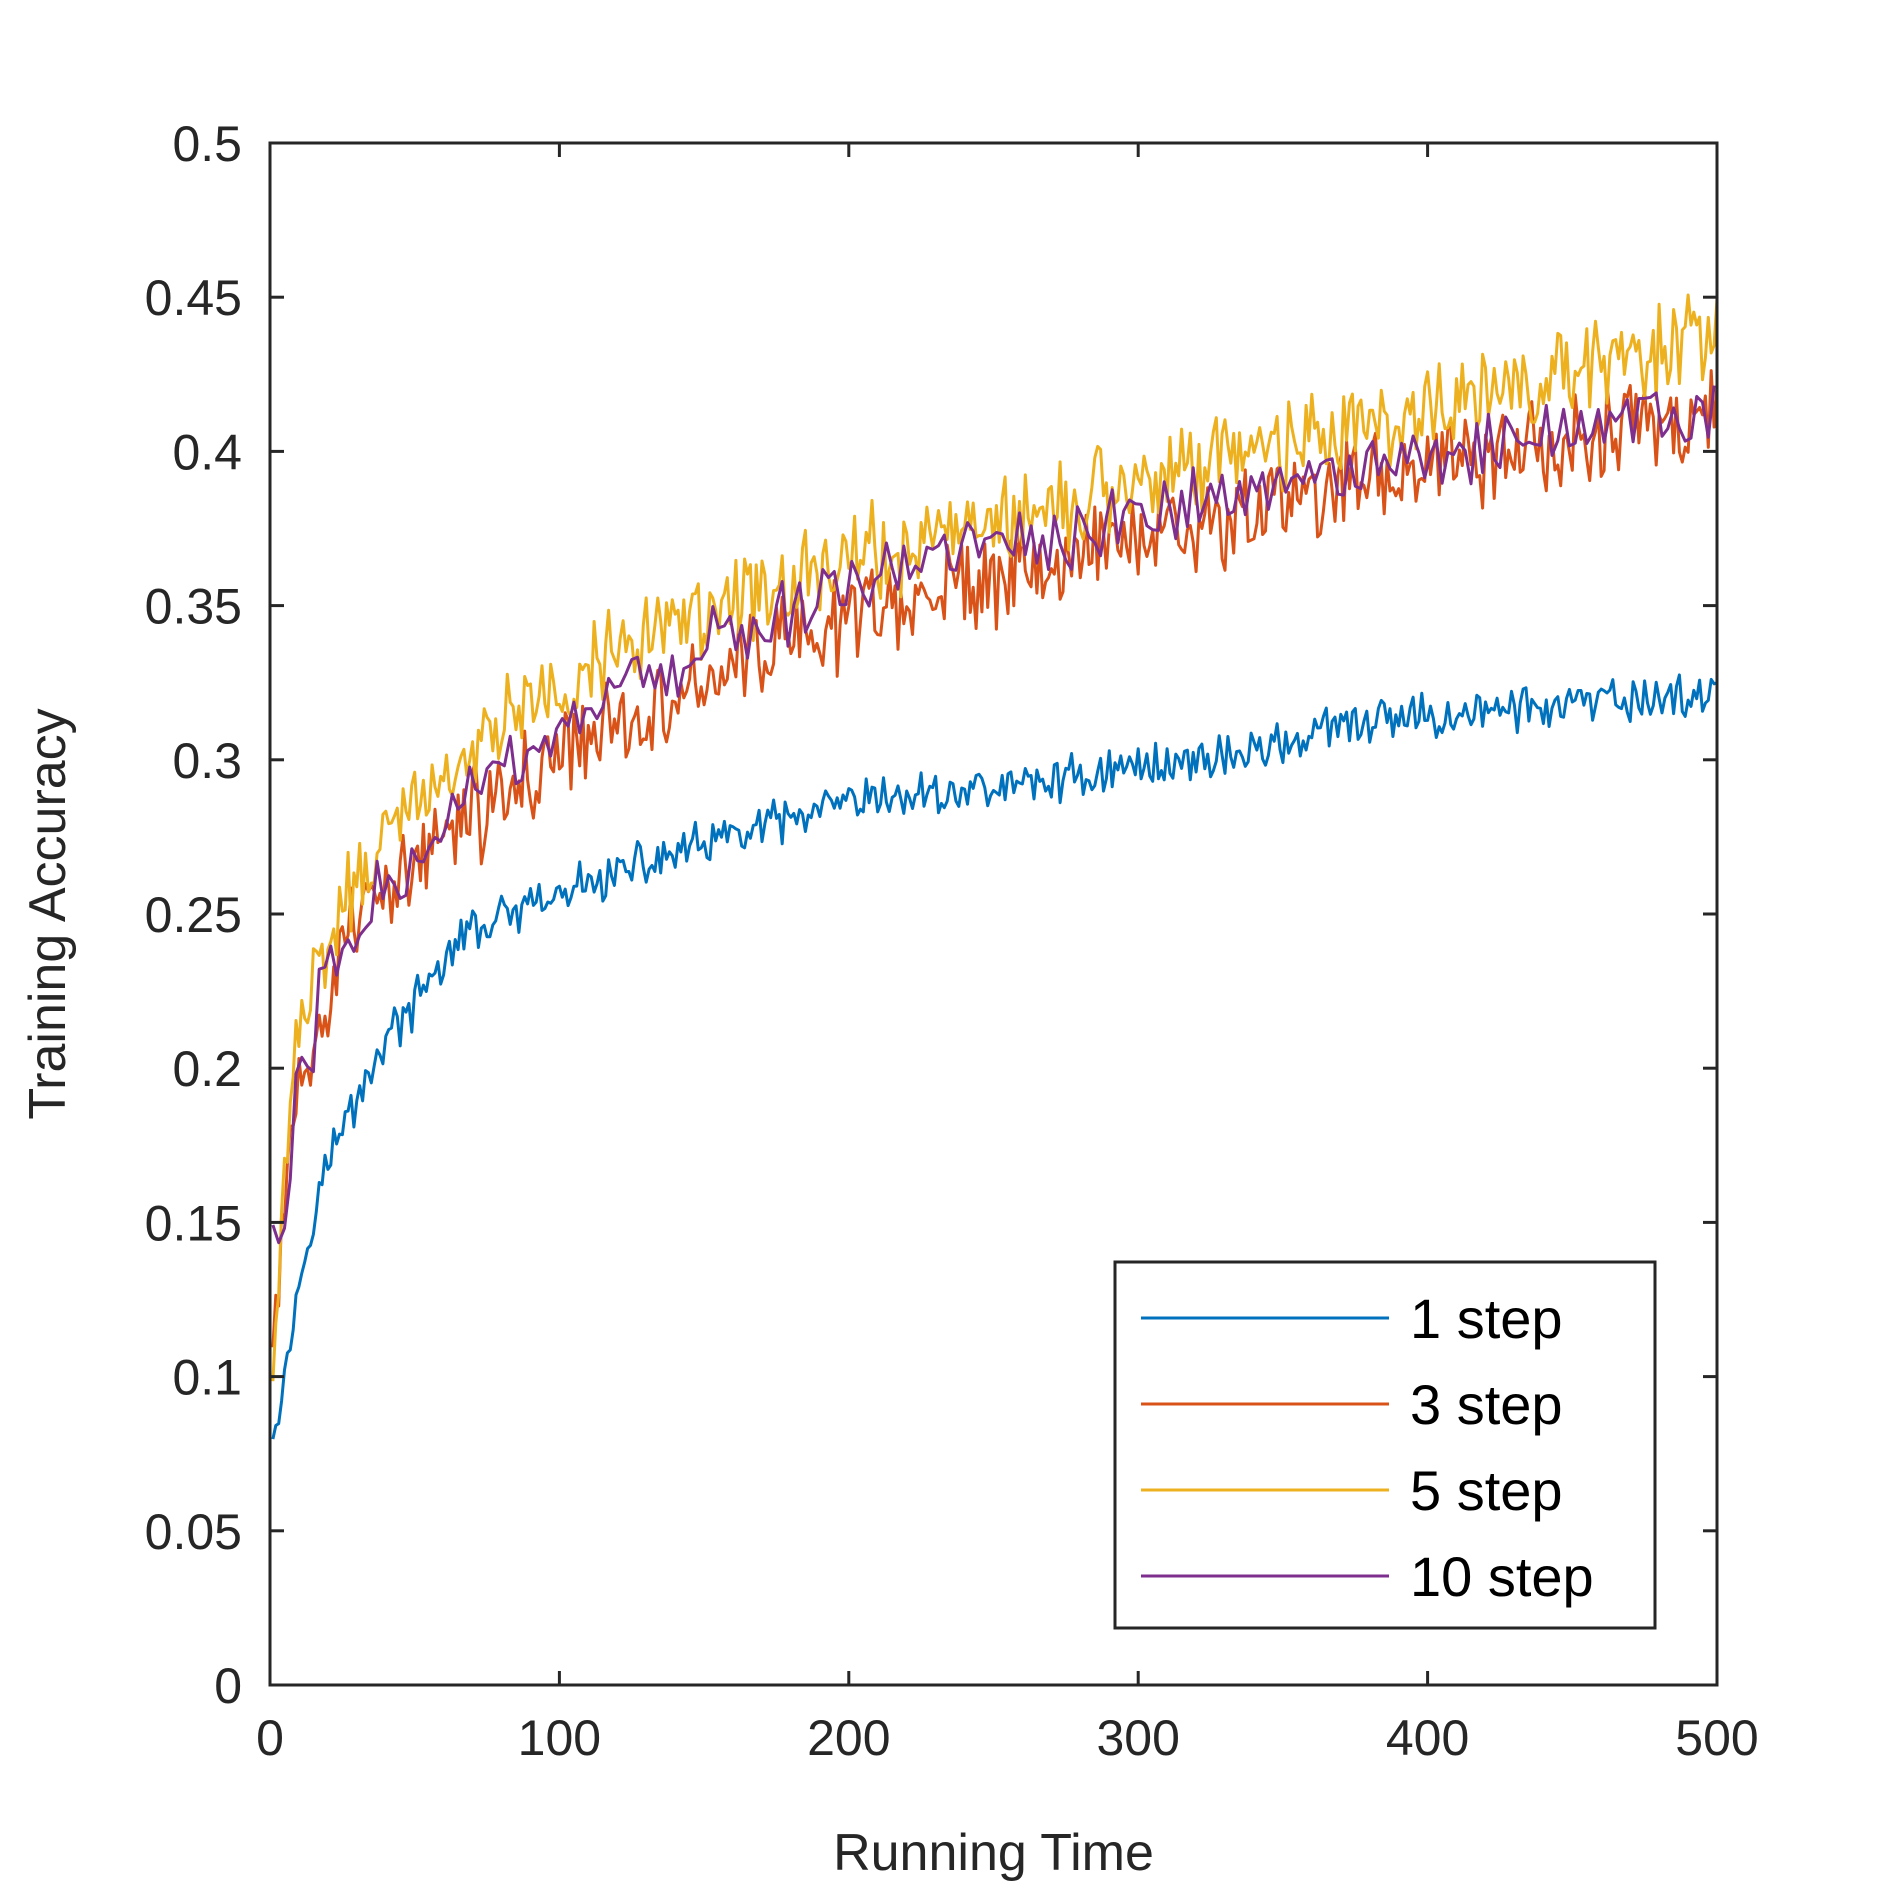 The image size is (1890, 1890). What do you see at coordinates (1137, 1738) in the screenshot?
I see `x-tick-label: 300` at bounding box center [1137, 1738].